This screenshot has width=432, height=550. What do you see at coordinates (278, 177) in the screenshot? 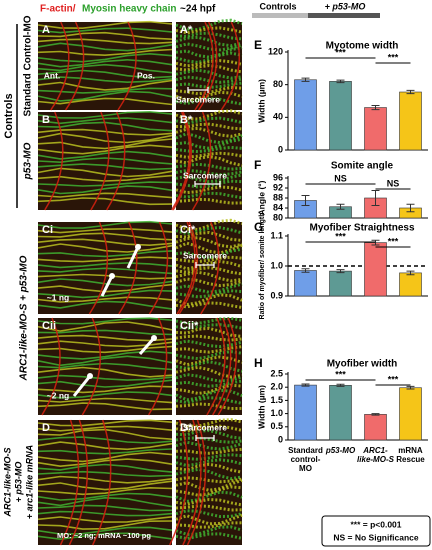
I see `y-tick-label: 96` at bounding box center [278, 177].